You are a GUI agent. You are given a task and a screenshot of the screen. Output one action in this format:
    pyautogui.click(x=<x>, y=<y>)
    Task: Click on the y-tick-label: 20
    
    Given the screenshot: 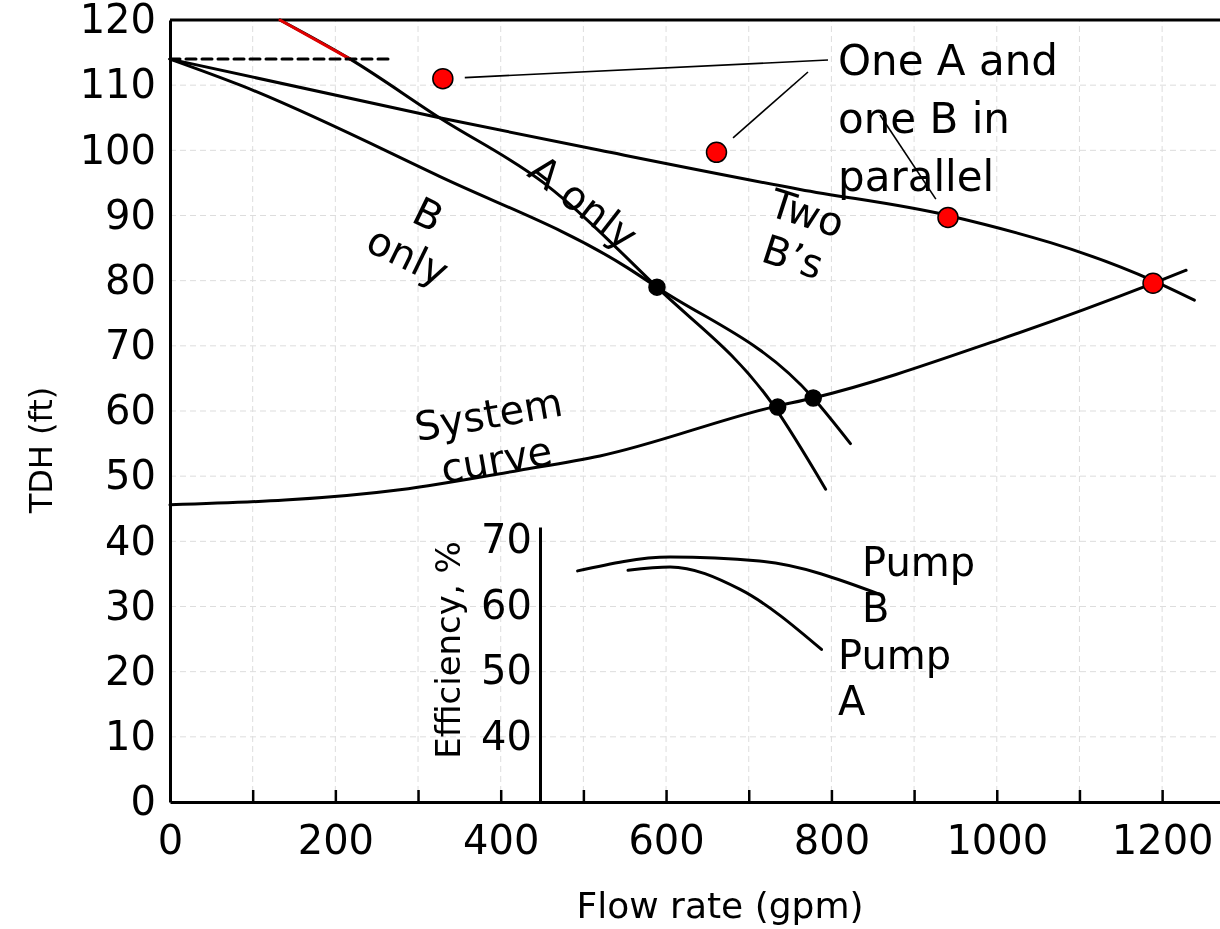 What is the action you would take?
    pyautogui.click(x=130, y=670)
    